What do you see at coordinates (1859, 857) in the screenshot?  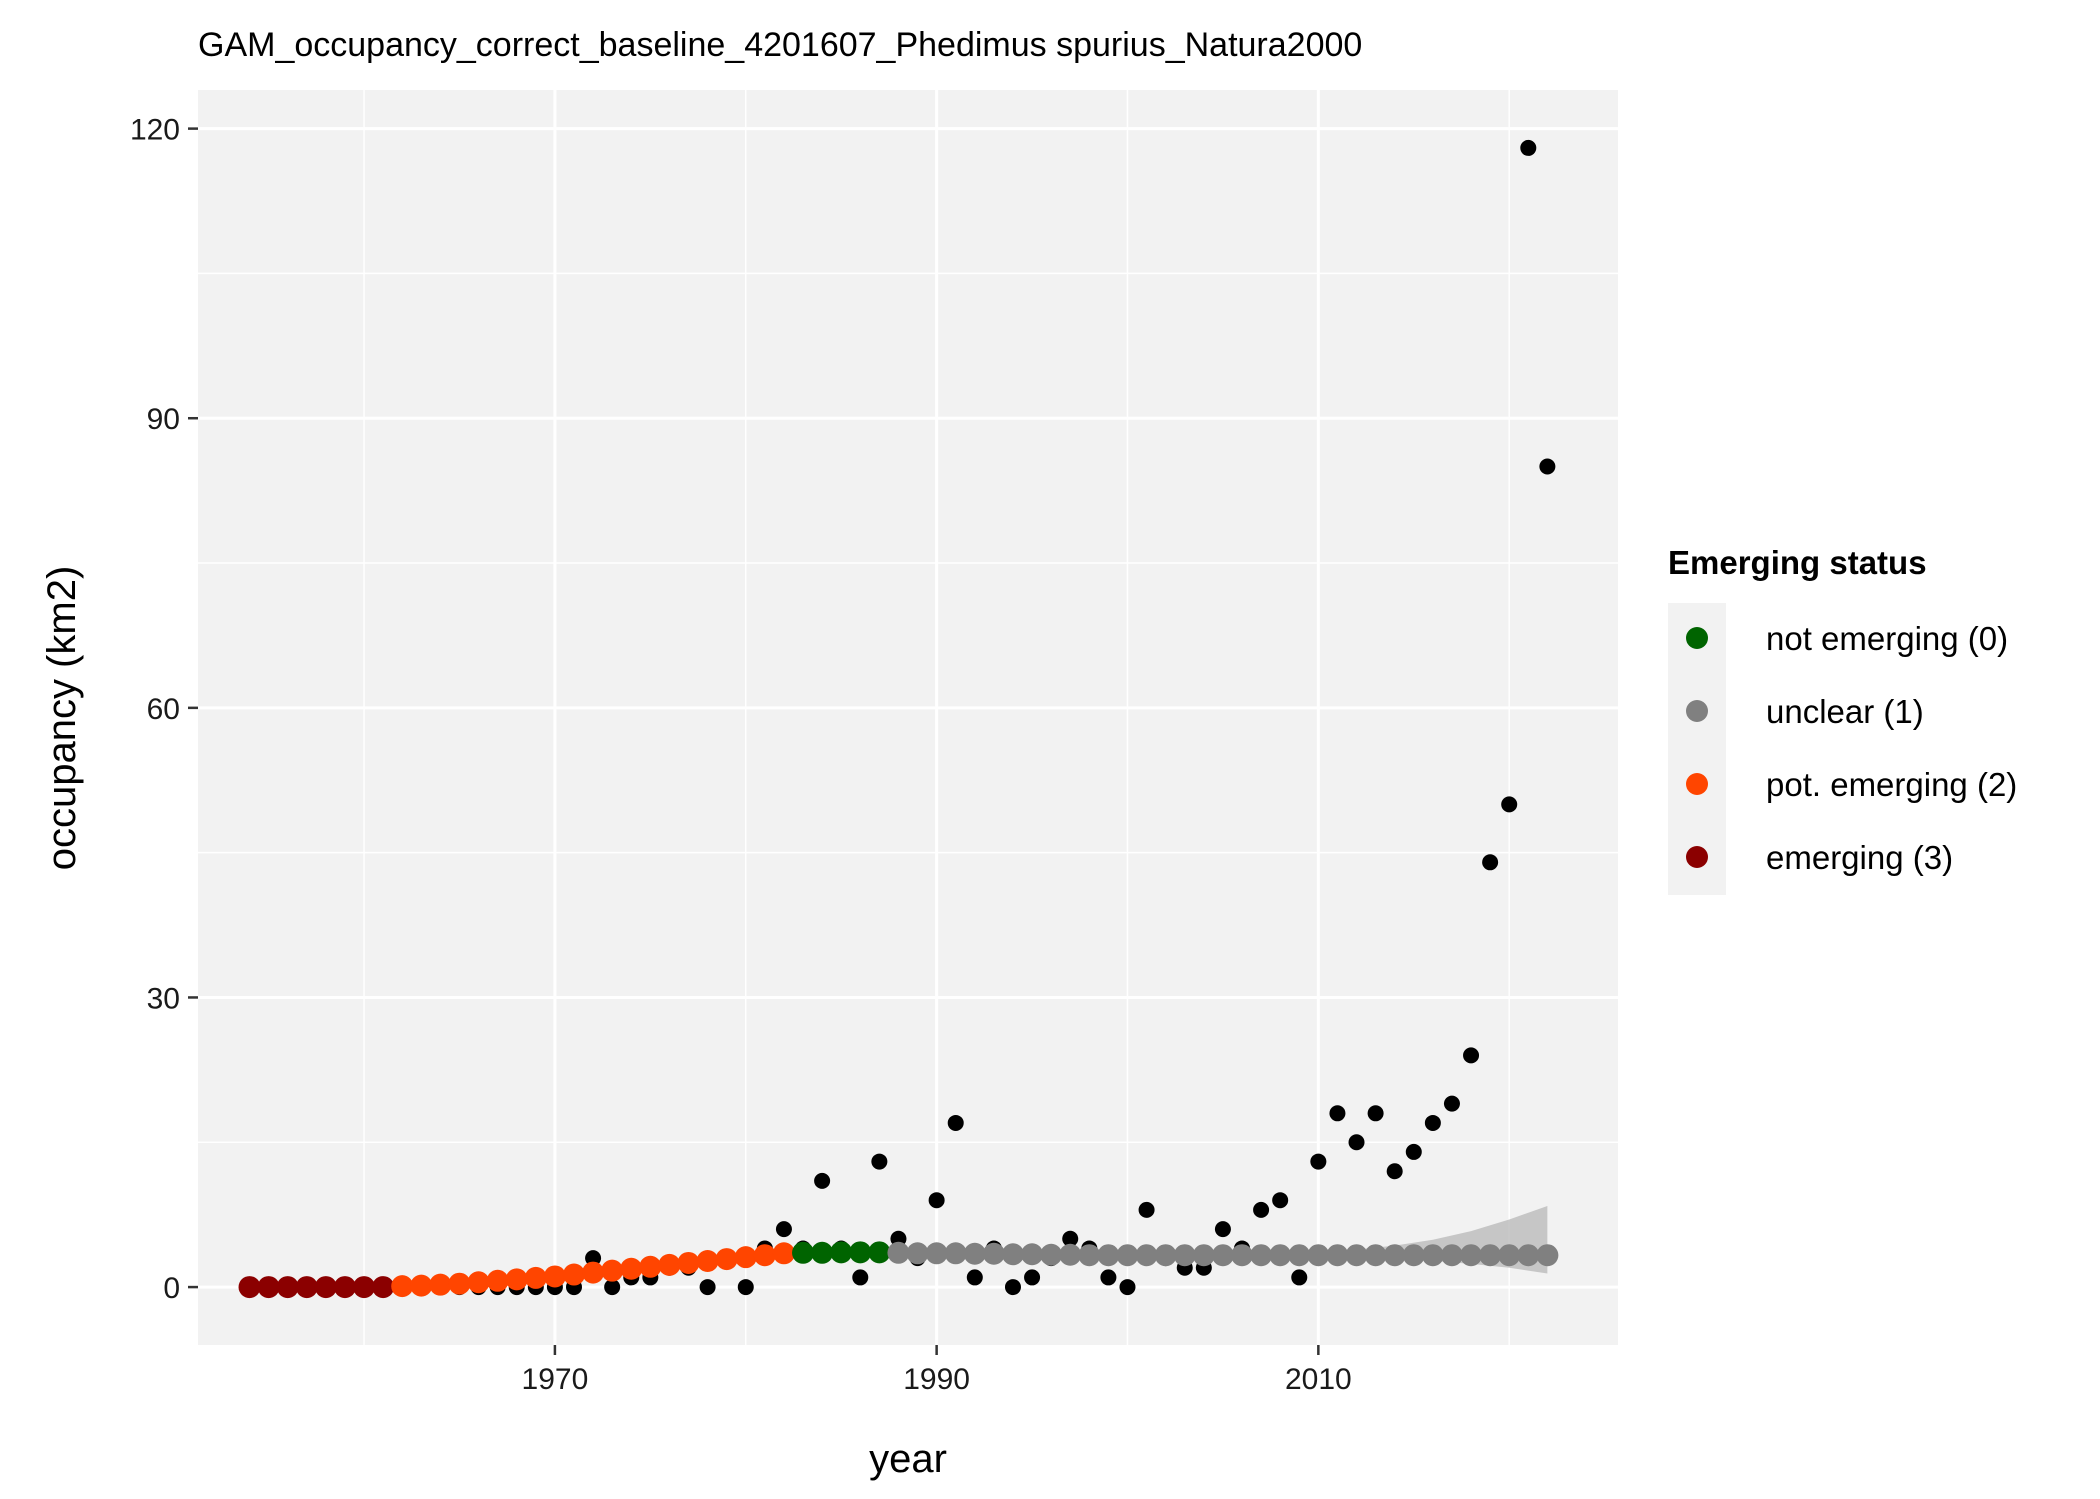 I see `legend-label: emerging (3)` at bounding box center [1859, 857].